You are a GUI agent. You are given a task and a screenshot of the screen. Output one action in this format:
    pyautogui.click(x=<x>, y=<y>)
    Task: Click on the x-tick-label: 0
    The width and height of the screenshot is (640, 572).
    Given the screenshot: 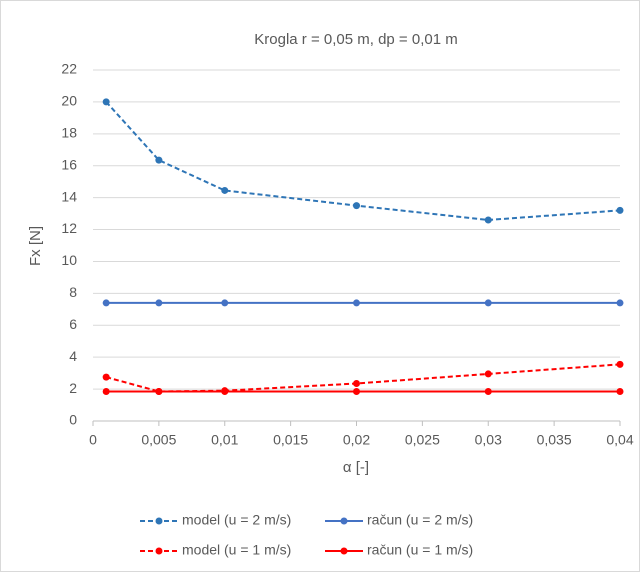 What is the action you would take?
    pyautogui.click(x=93, y=440)
    